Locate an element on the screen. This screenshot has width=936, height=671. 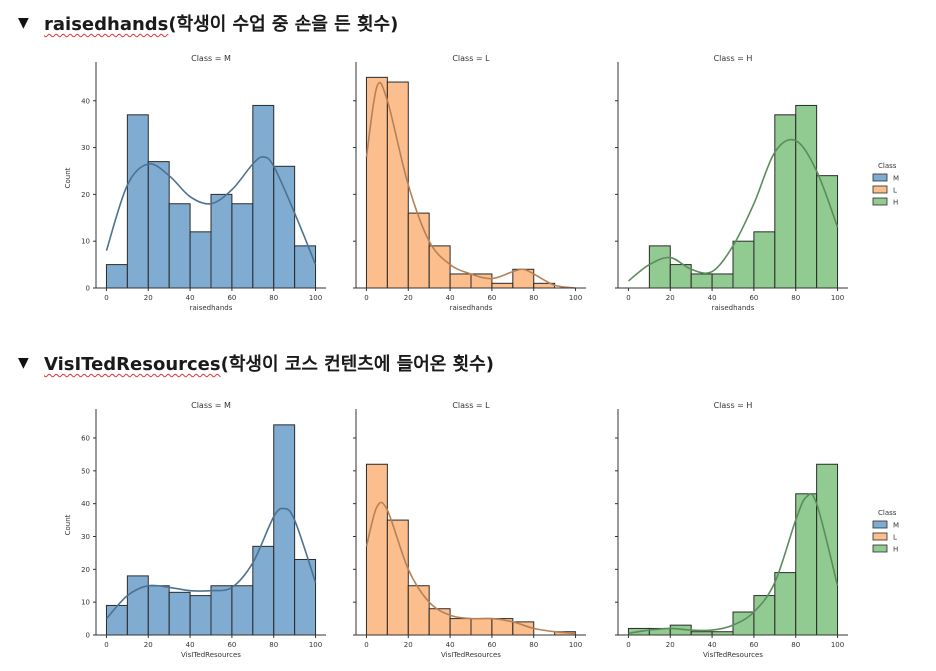
section-header-visitedresources: ▼ VisITedResources(학생이 코스 컨텐츠에 들어온 횟수) is located at coordinates (256, 363).